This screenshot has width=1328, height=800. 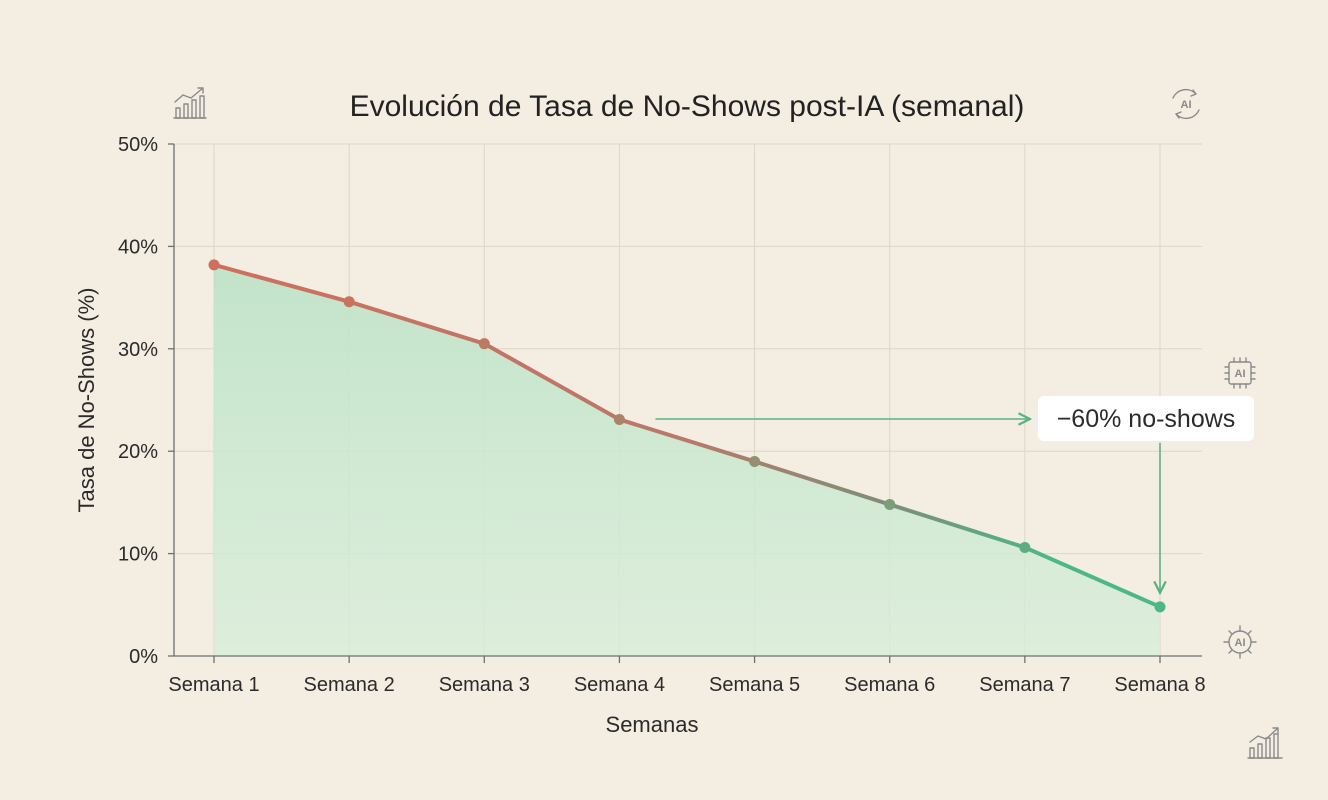 What do you see at coordinates (954, 494) in the screenshot?
I see `annotation: −60% no-shows` at bounding box center [954, 494].